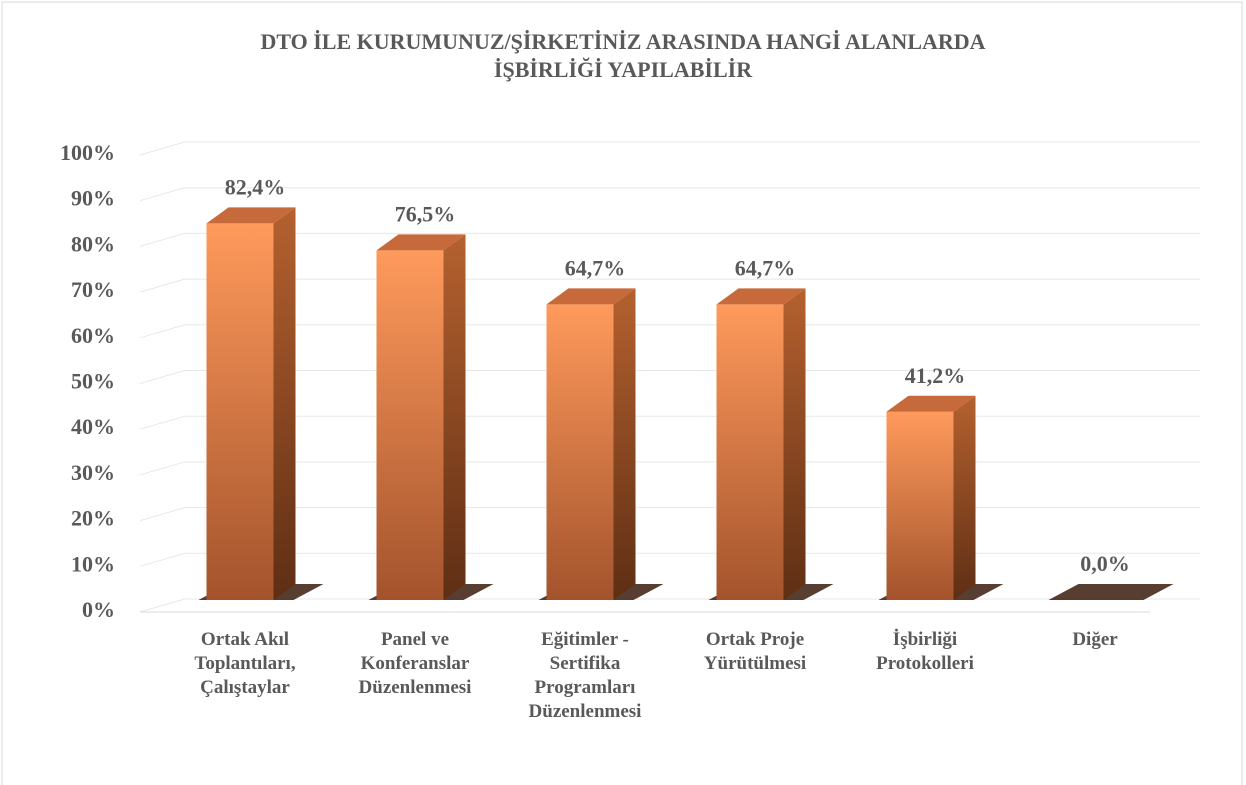  Describe the element at coordinates (93, 426) in the screenshot. I see `y-tick-label: 40%` at that location.